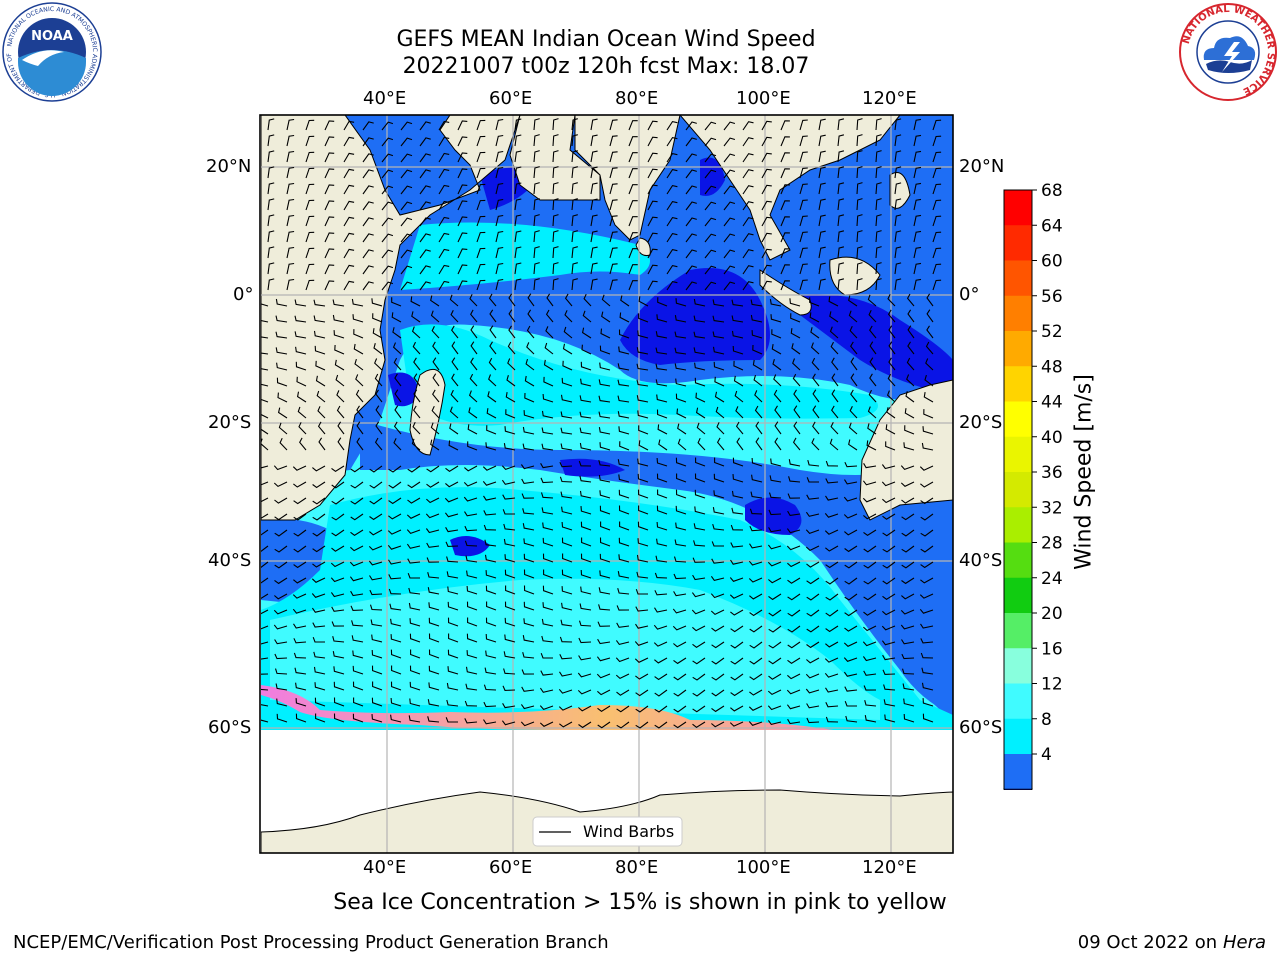 This screenshot has width=1280, height=960. What do you see at coordinates (1052, 226) in the screenshot?
I see `colorbar-tick-label: 64` at bounding box center [1052, 226].